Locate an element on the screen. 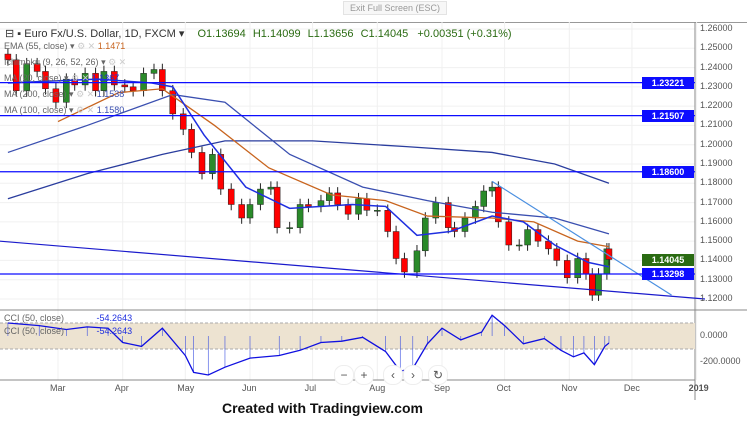 Image resolution: width=747 pixels, height=429 pixels. ma200-line is located at coordinates (308, 170).